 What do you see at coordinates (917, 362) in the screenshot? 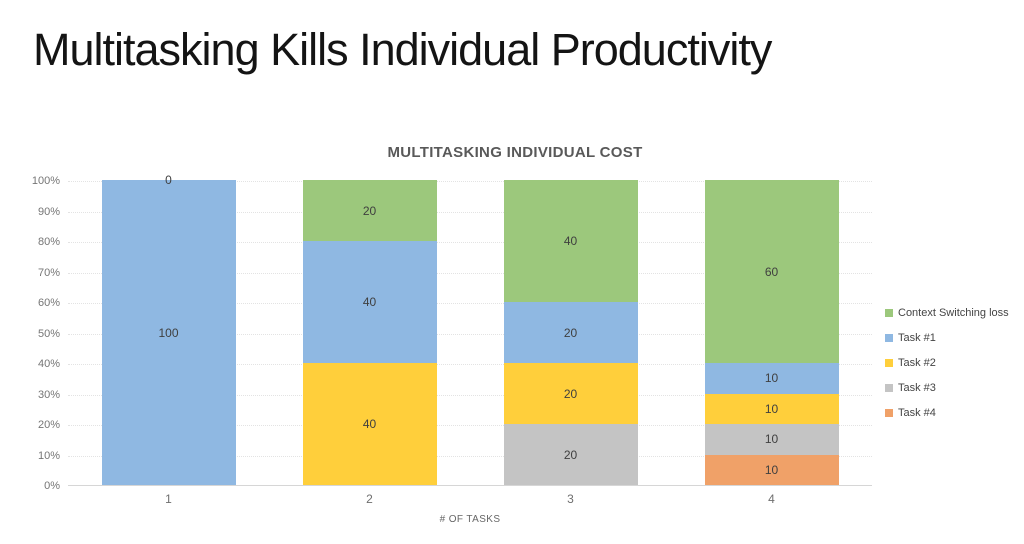
I see `legend-item-label: Task #2` at bounding box center [917, 362].